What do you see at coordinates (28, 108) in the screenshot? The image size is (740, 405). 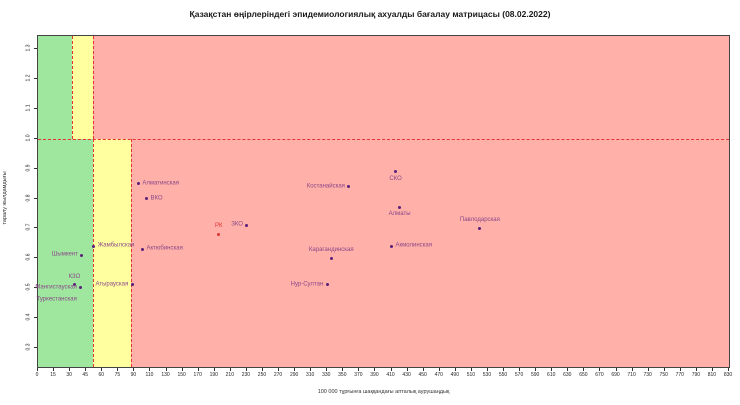 I see `y-tick-label: 1.1` at bounding box center [28, 108].